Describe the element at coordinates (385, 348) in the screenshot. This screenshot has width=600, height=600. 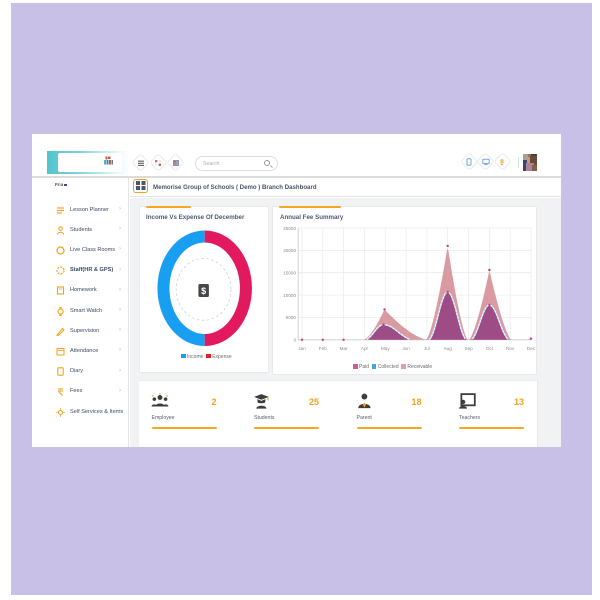
I see `svg-text: May` at that location.